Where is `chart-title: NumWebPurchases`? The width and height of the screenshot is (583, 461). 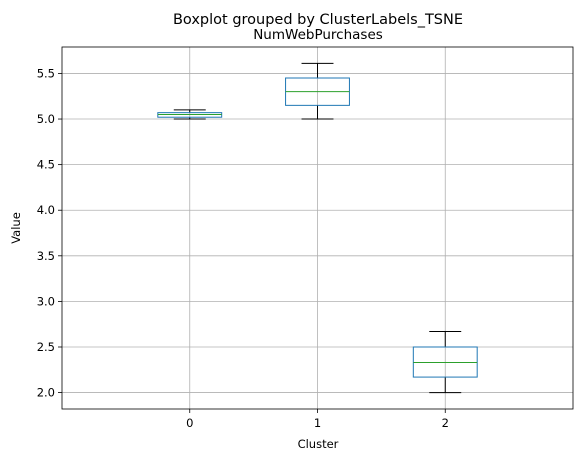
chart-title: NumWebPurchases is located at coordinates (318, 35).